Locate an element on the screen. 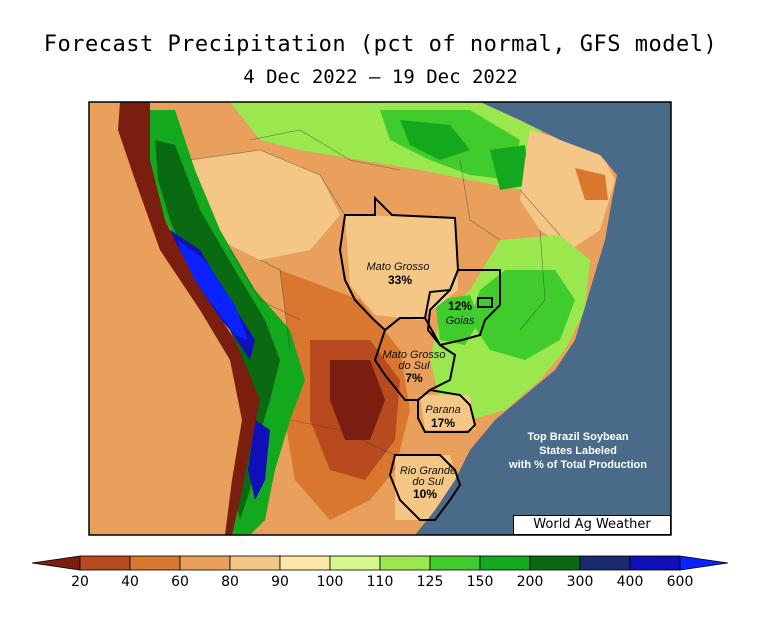 The image size is (761, 624). northeast-dry-zone is located at coordinates (567, 190).